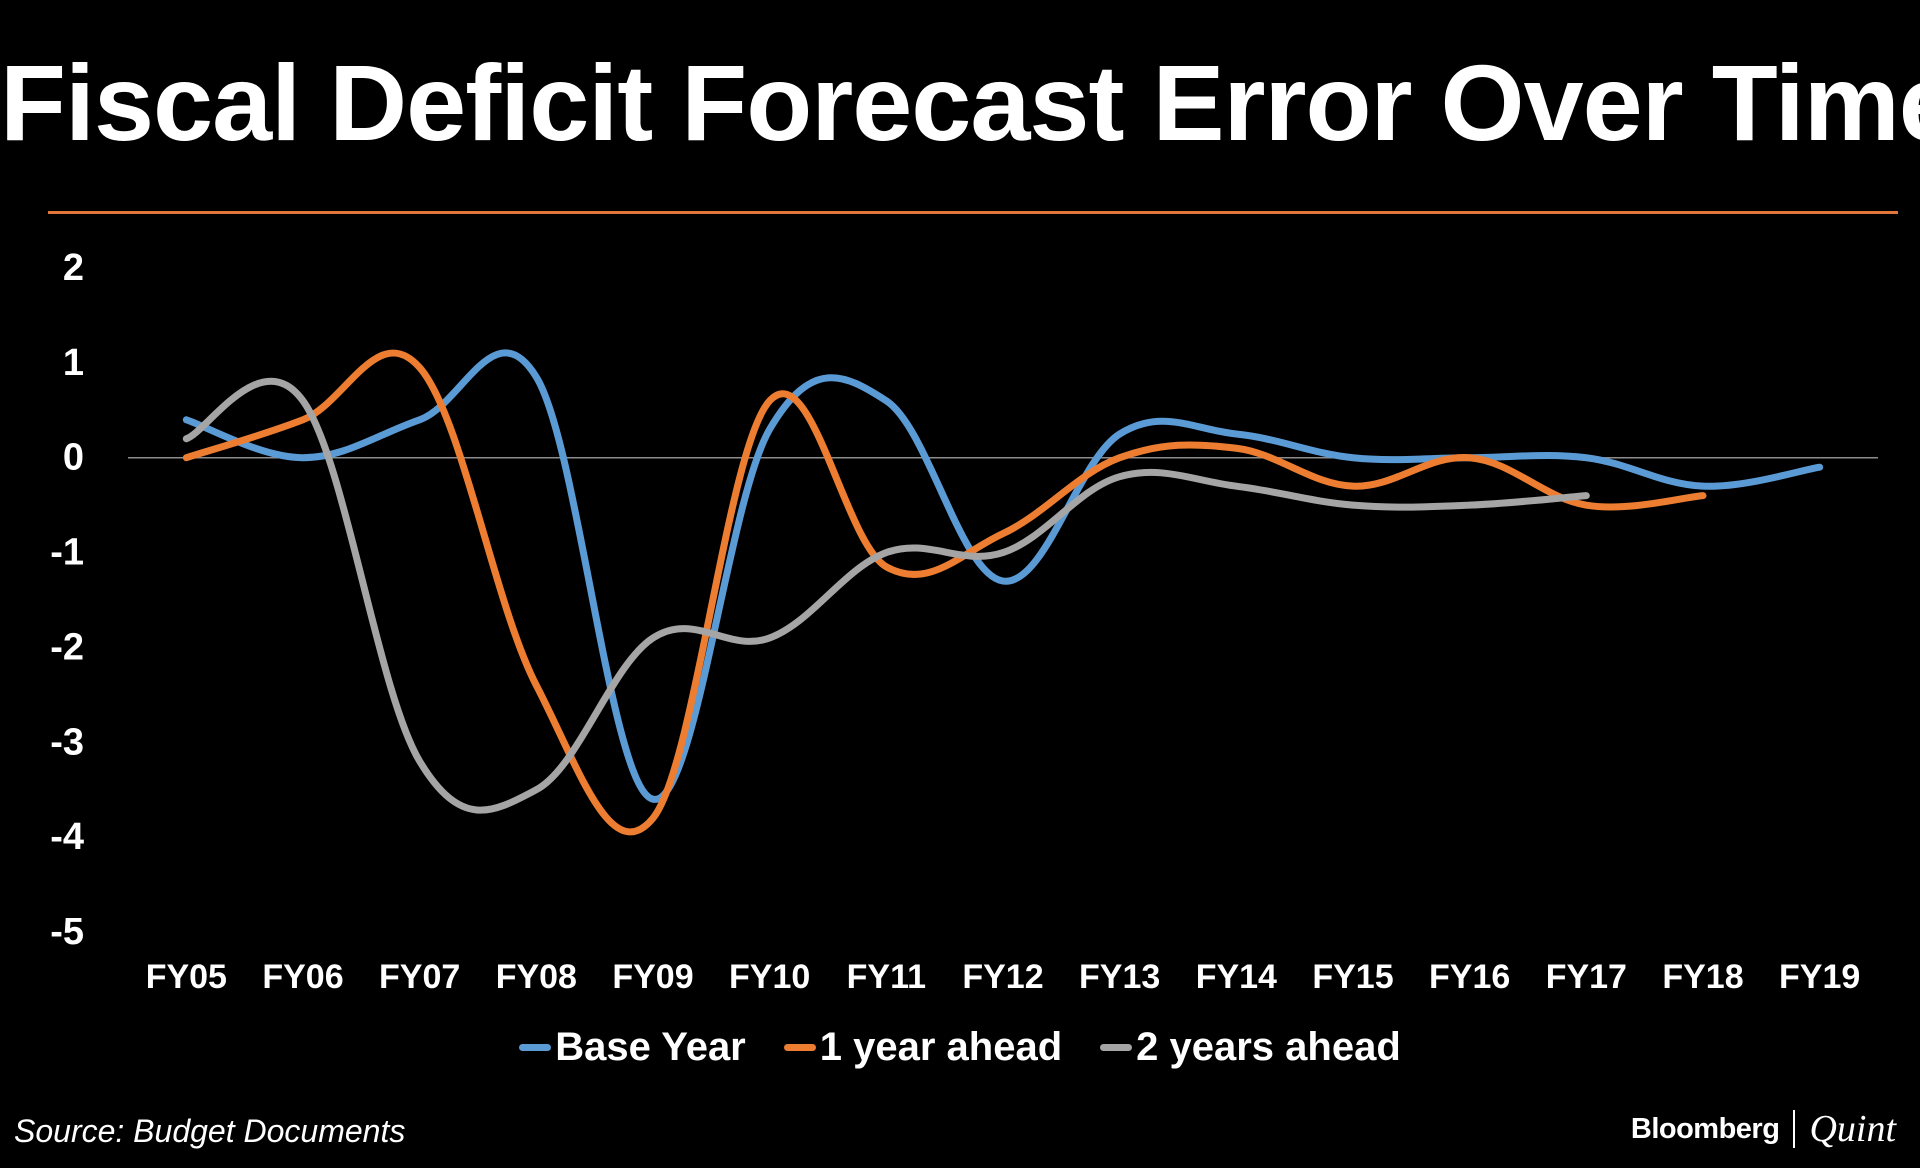 The image size is (1920, 1168). What do you see at coordinates (886, 977) in the screenshot?
I see `x-tick-label: FY11` at bounding box center [886, 977].